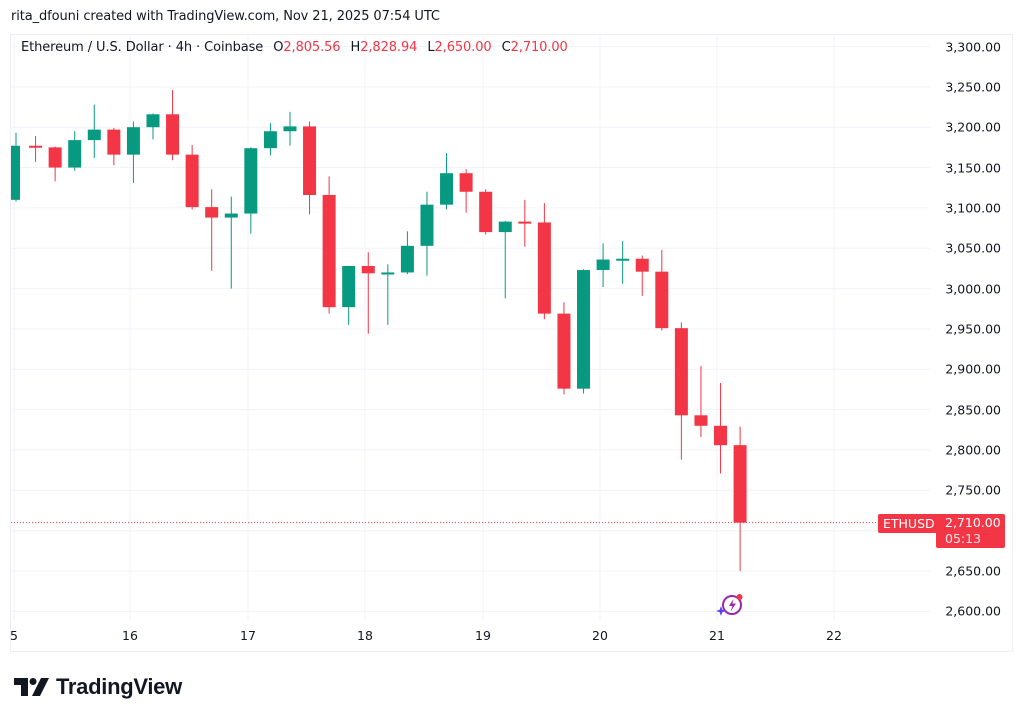 The width and height of the screenshot is (1024, 721). Describe the element at coordinates (717, 635) in the screenshot. I see `date-tick-label: 21` at that location.